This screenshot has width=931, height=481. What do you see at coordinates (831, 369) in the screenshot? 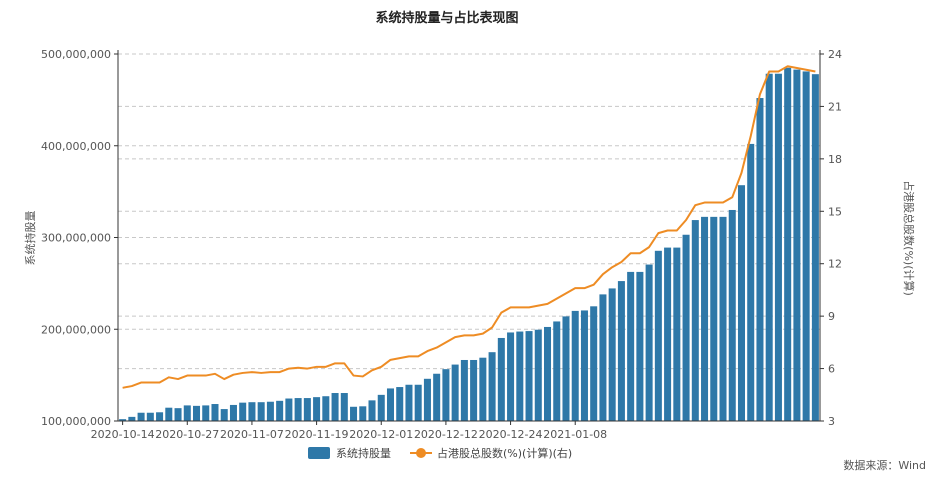
I see `right-tick-label: 6` at bounding box center [831, 369].